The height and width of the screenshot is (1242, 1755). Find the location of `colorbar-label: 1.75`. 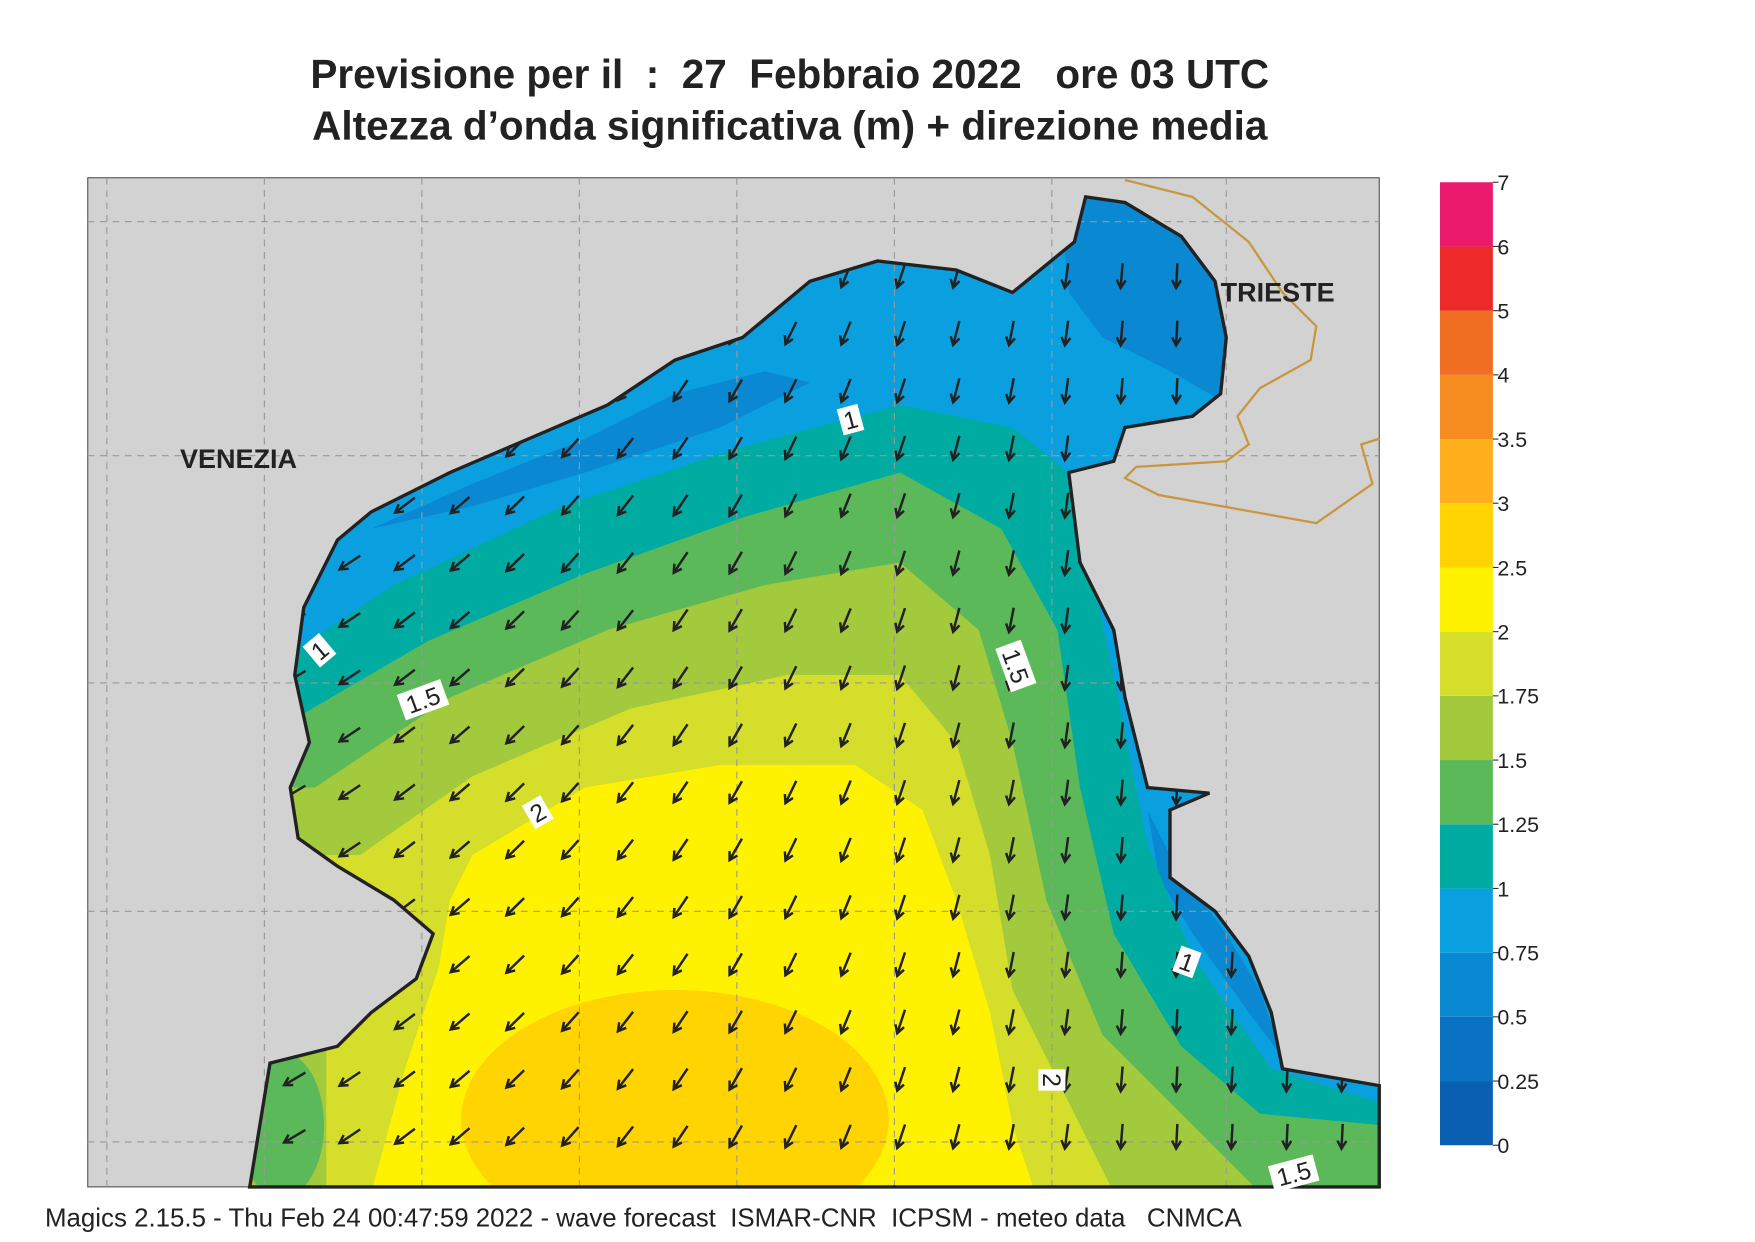

colorbar-label: 1.75 is located at coordinates (1518, 697).